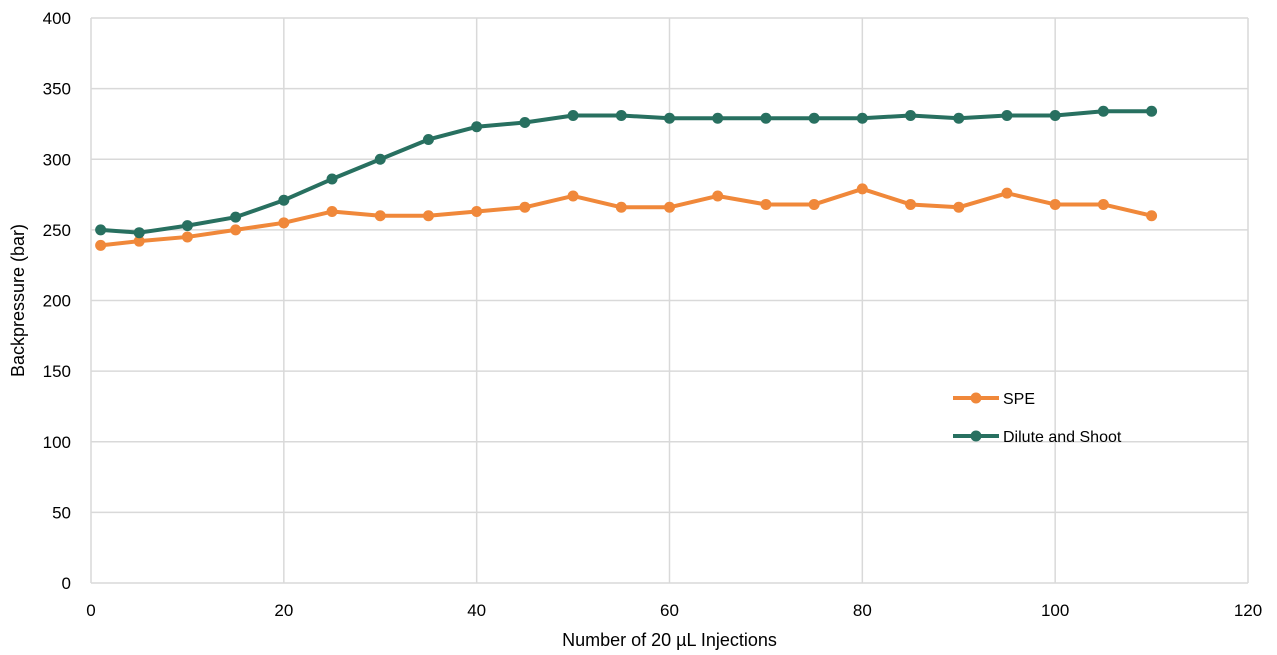  I want to click on series-line, so click(626, 217).